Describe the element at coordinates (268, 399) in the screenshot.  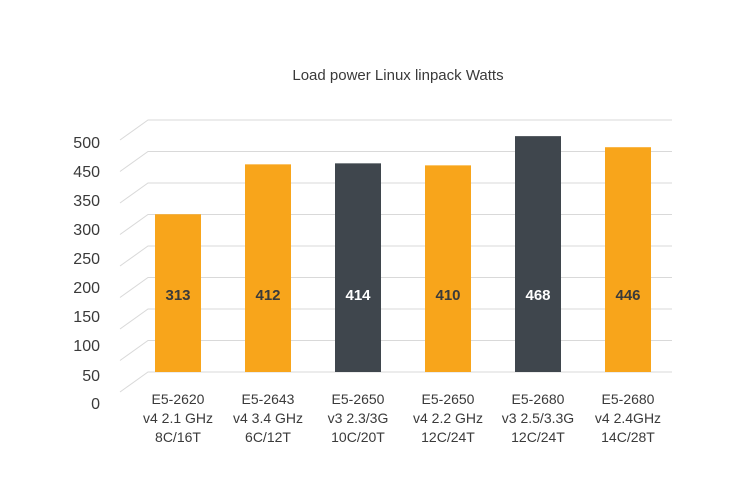
I see `x-category-label: E5-2643` at that location.